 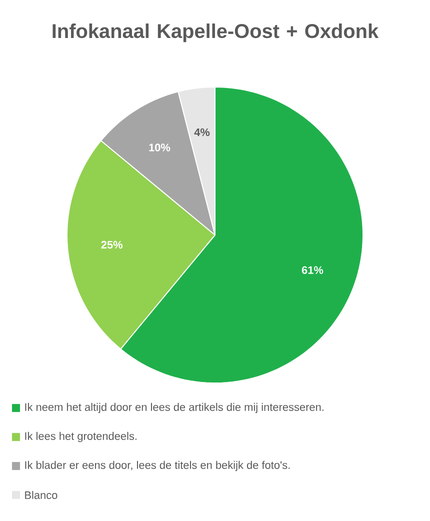 I want to click on legend-label: Blanco, so click(x=41, y=495).